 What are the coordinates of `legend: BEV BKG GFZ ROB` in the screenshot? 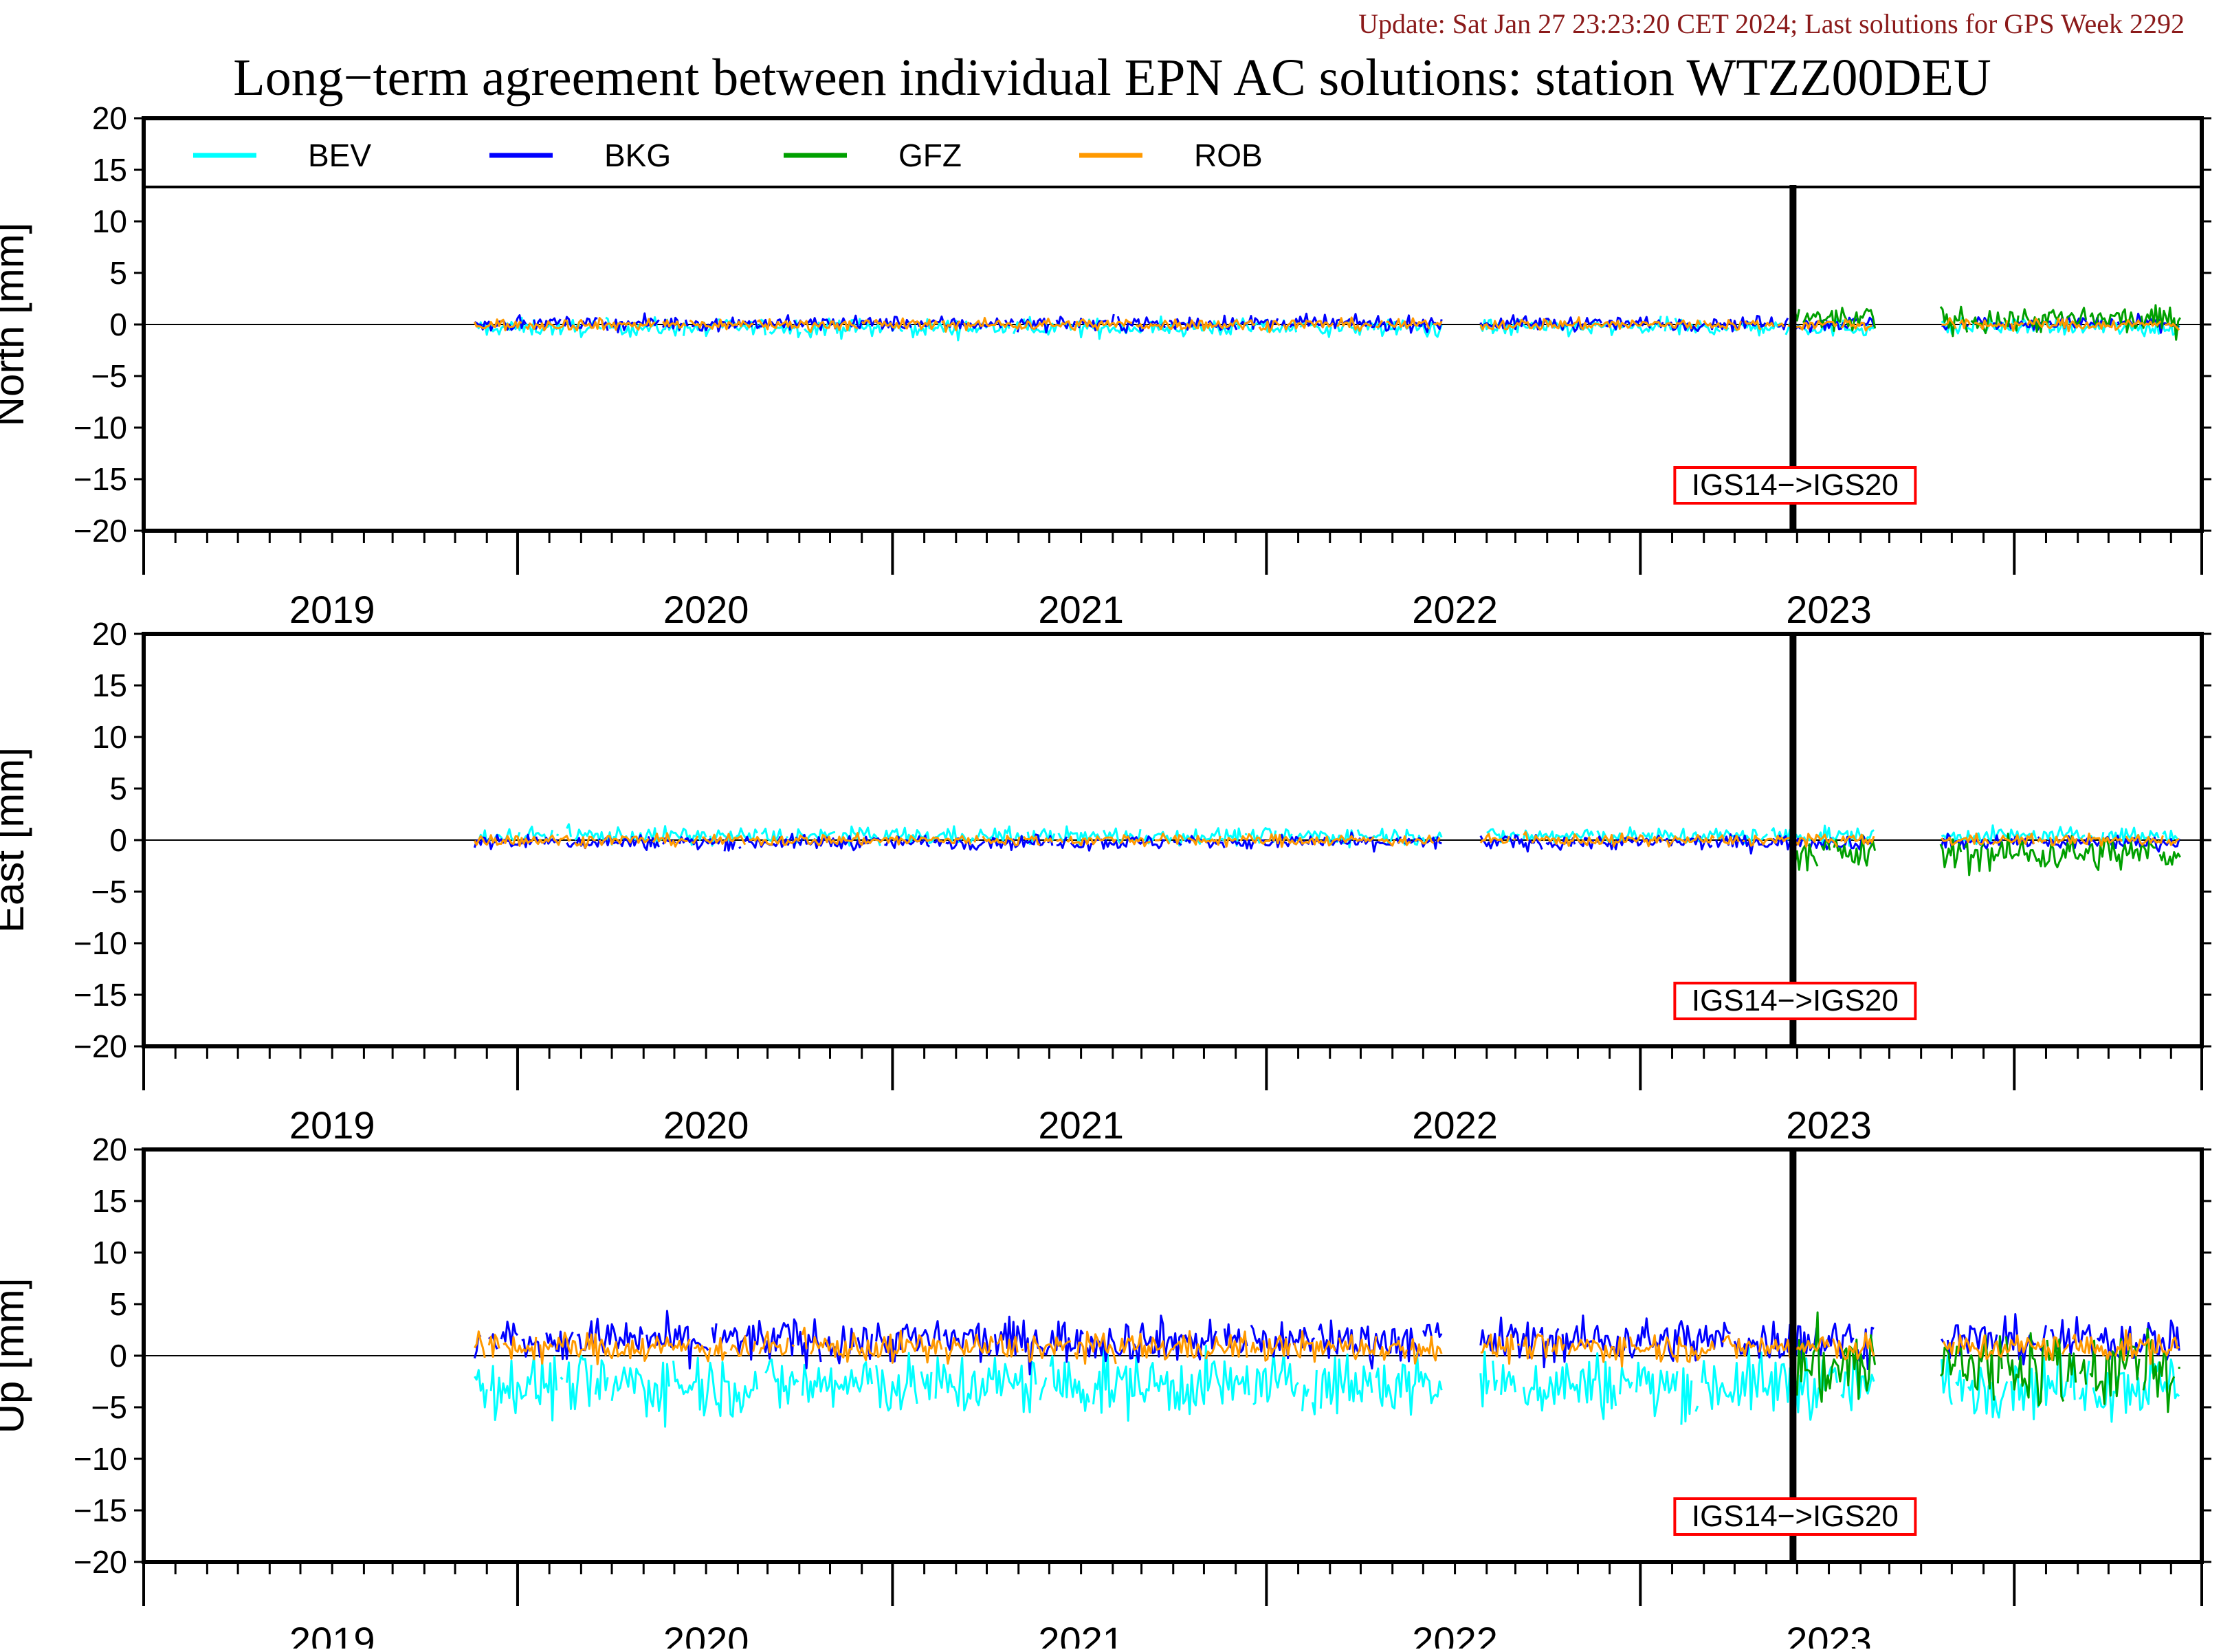 It's located at (1173, 154).